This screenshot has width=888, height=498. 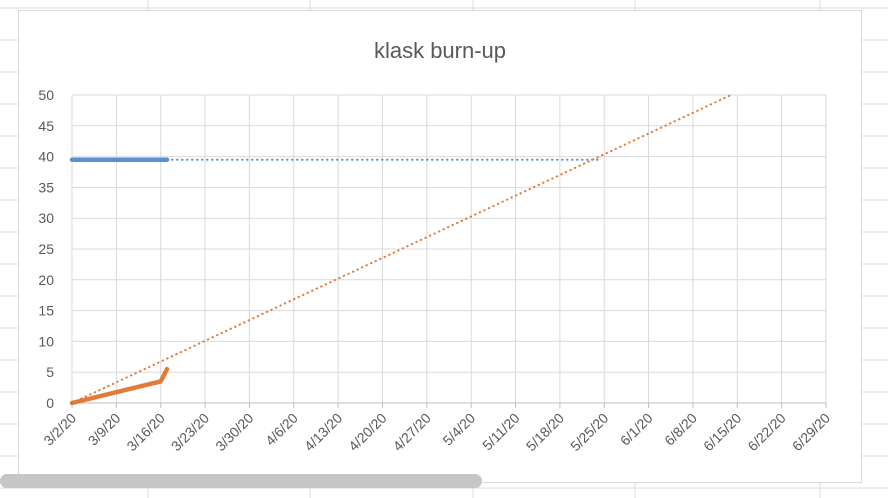 What do you see at coordinates (145, 432) in the screenshot?
I see `x-tick-label: 3/16/20` at bounding box center [145, 432].